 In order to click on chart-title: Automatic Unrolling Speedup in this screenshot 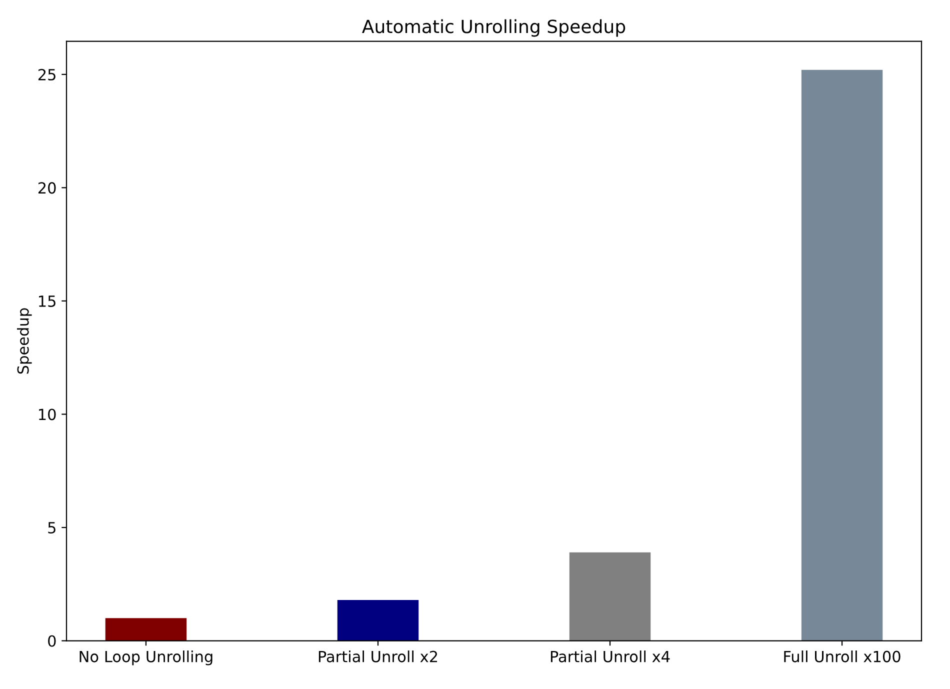, I will do `click(494, 28)`.